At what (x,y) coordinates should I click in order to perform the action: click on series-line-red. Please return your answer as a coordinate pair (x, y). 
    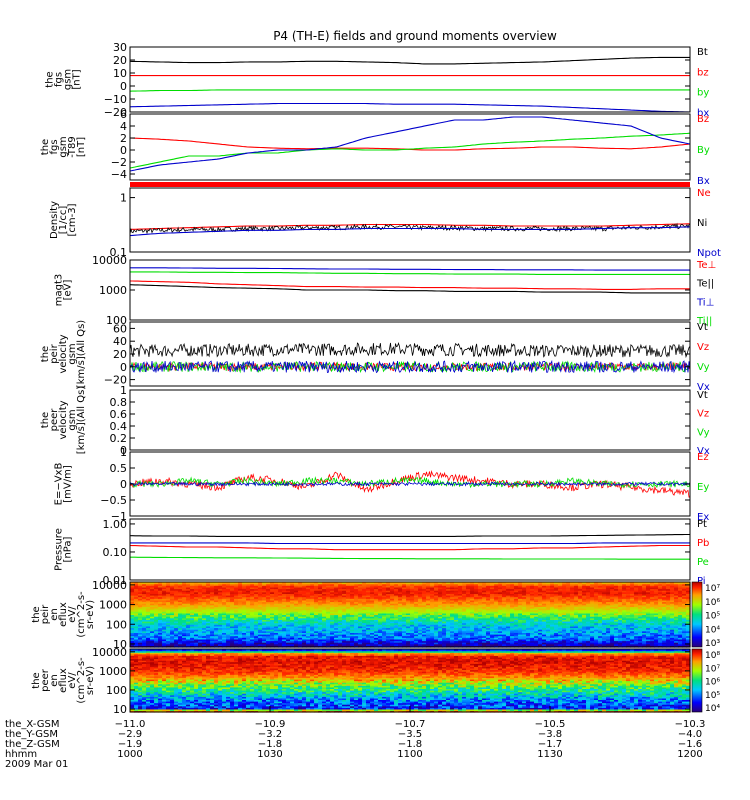
    Looking at the image, I should click on (410, 226).